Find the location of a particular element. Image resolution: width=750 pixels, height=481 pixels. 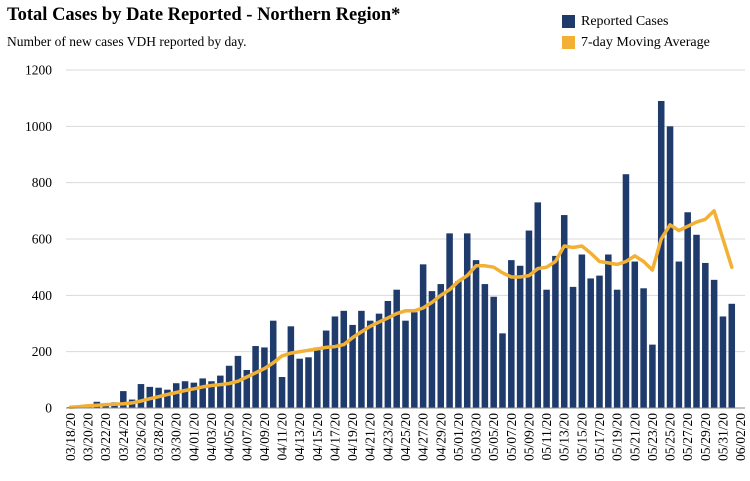

x-tick-label: 05/01/20 is located at coordinates (458, 437).